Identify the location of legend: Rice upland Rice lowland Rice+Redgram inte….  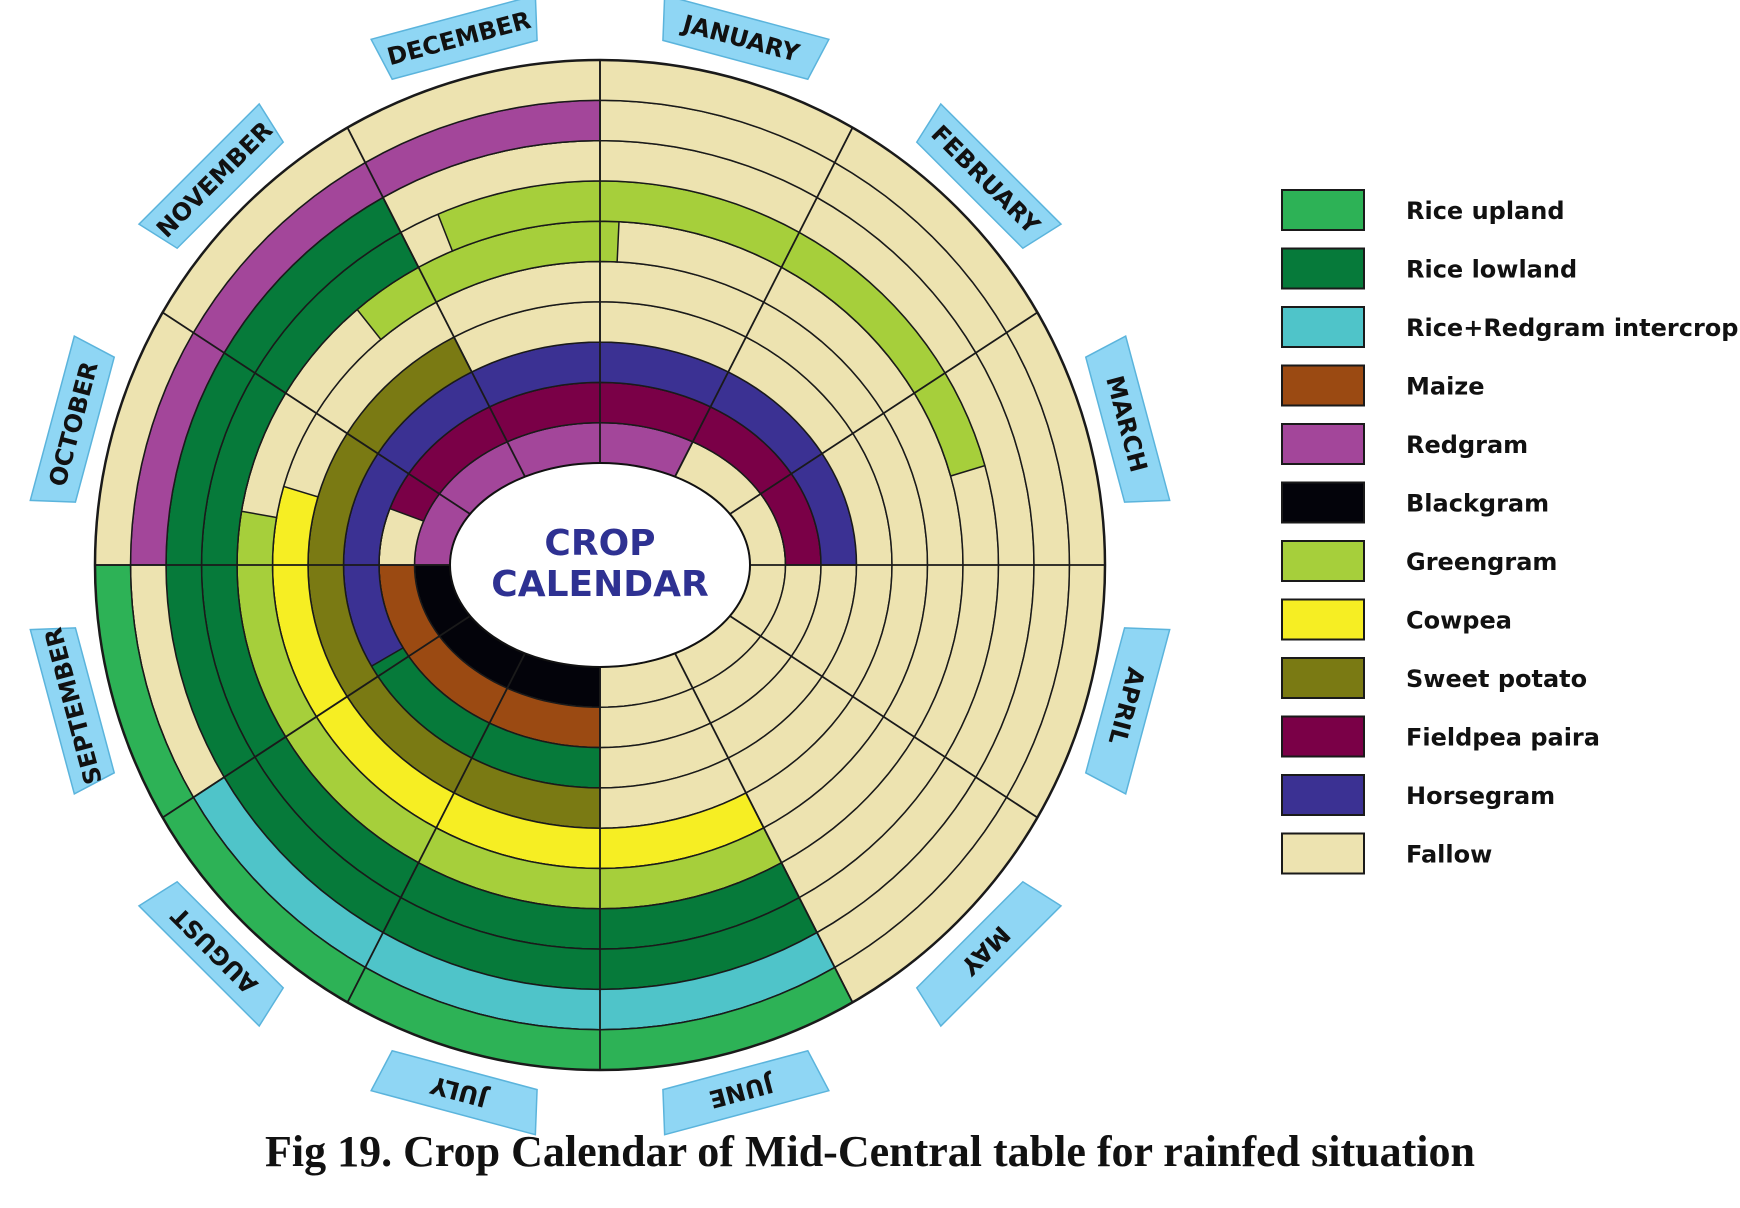
(1509, 532).